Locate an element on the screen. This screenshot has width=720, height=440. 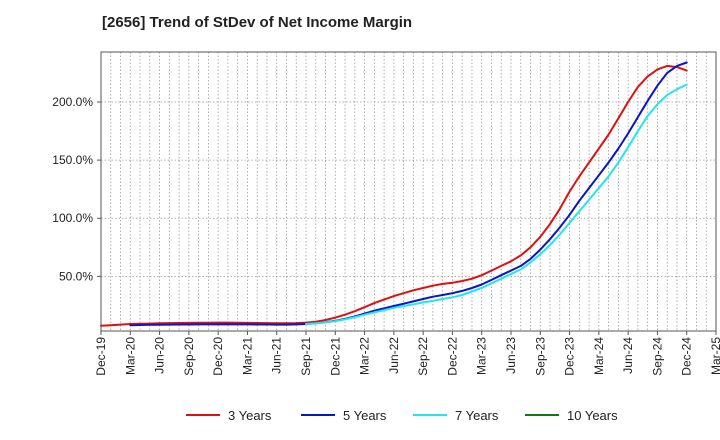
x-tick-label: Dec-24 is located at coordinates (687, 356).